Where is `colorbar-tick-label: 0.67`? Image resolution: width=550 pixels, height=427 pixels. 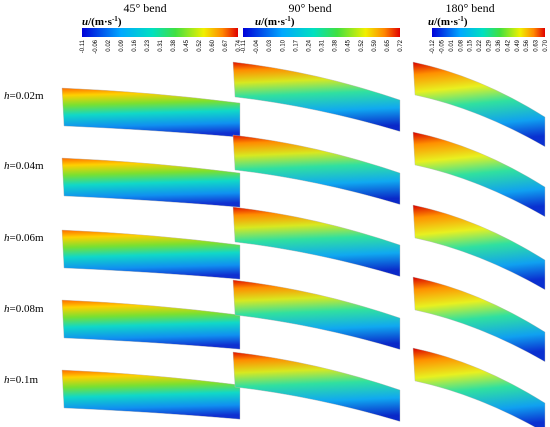 colorbar-tick-label: 0.67 is located at coordinates (226, 45).